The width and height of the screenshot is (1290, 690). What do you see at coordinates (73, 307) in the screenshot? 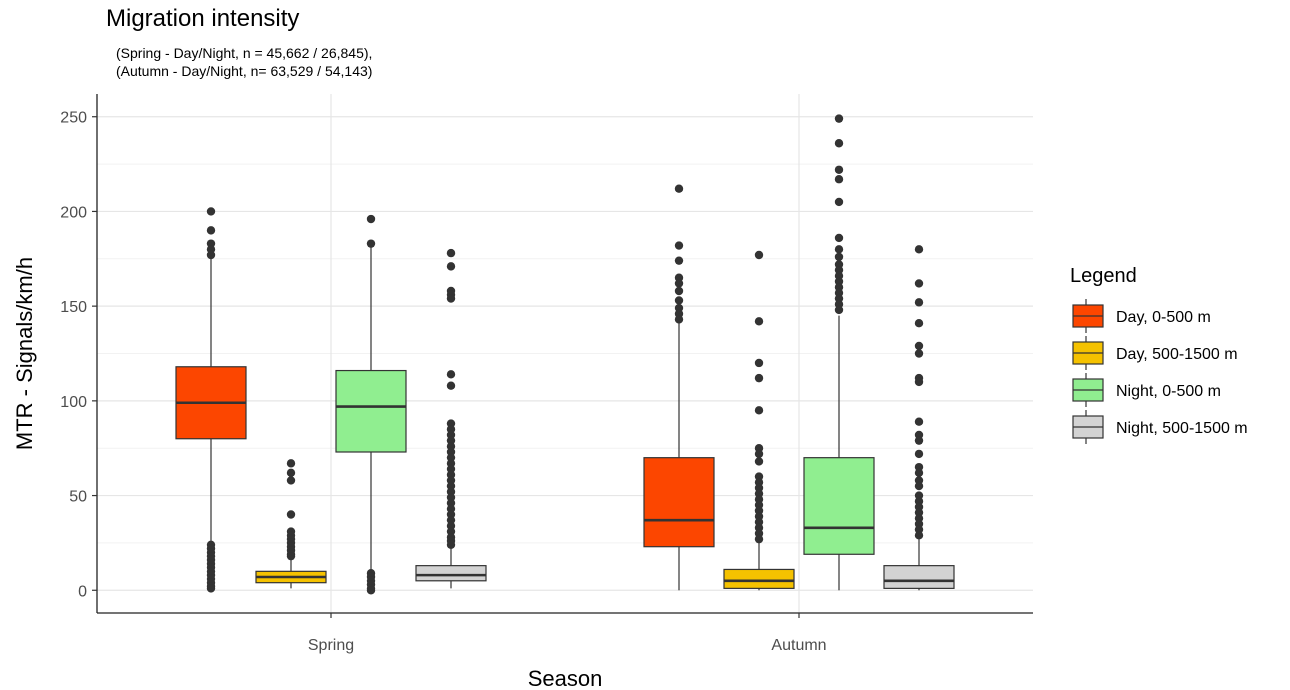
I see `y-tick-label: 150` at bounding box center [73, 307].